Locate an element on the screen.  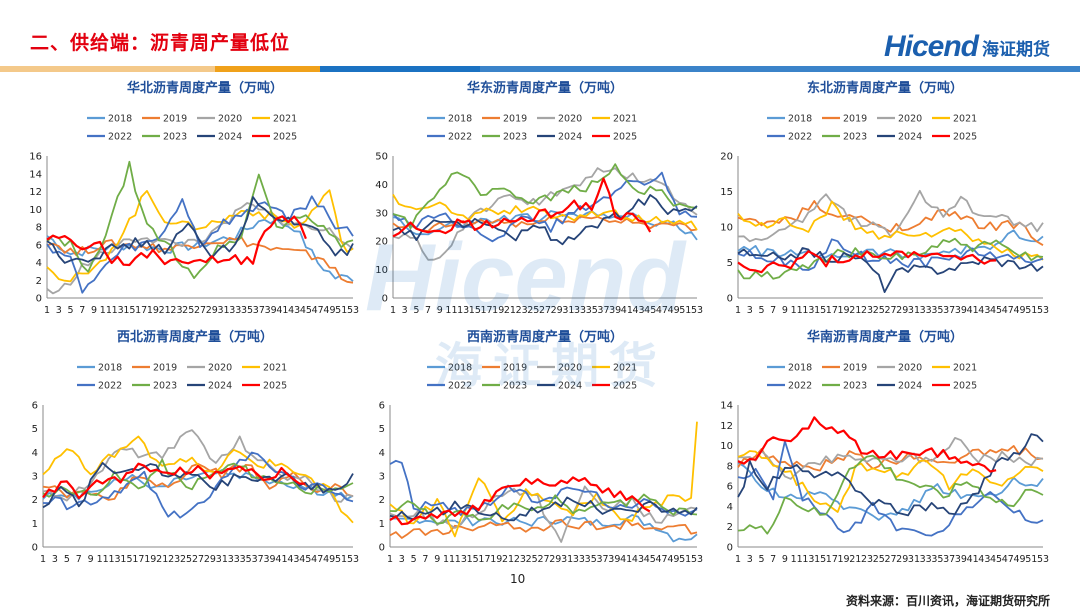
x-tick-label: 53 is located at coordinates (697, 559).